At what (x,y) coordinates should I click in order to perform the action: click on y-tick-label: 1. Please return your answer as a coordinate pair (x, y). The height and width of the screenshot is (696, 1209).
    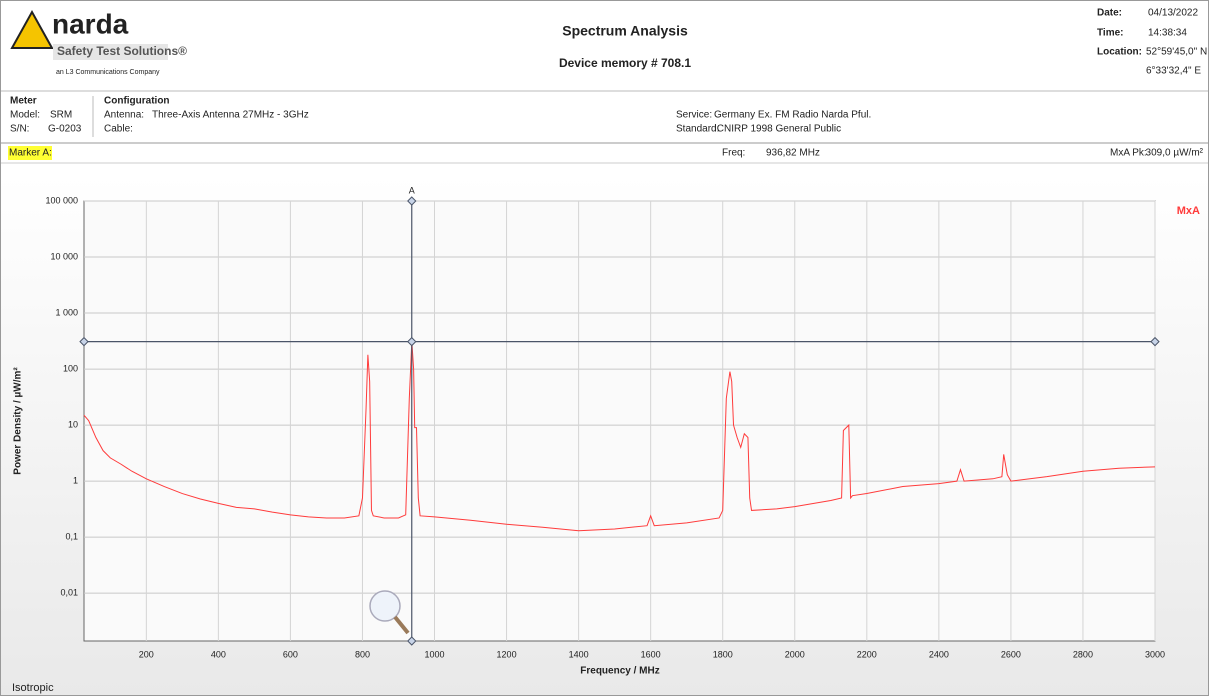
    Looking at the image, I should click on (75, 480).